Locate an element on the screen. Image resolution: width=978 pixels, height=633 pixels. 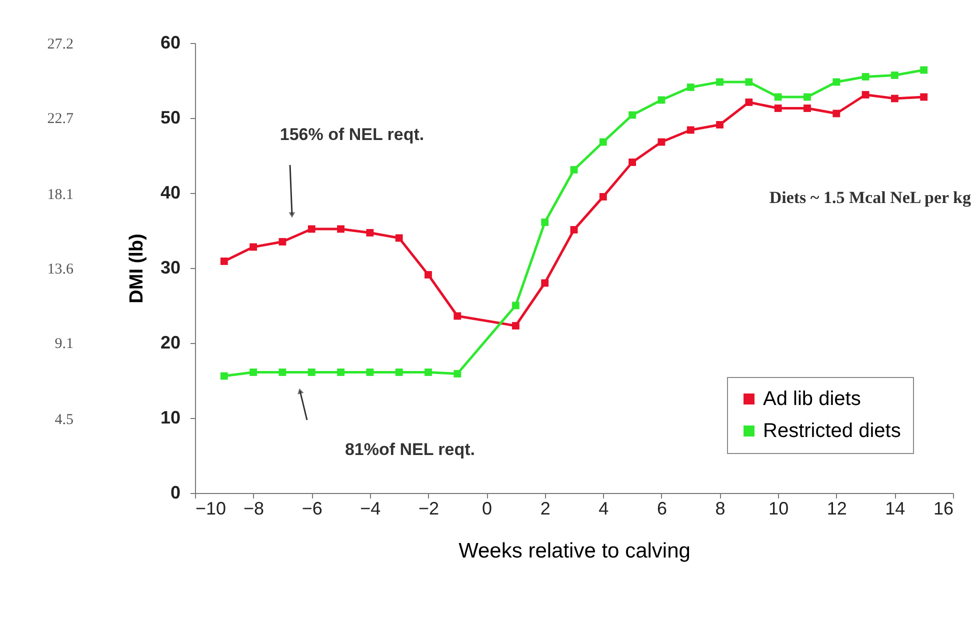
y2-tick-label: 18.1 is located at coordinates (60, 195).